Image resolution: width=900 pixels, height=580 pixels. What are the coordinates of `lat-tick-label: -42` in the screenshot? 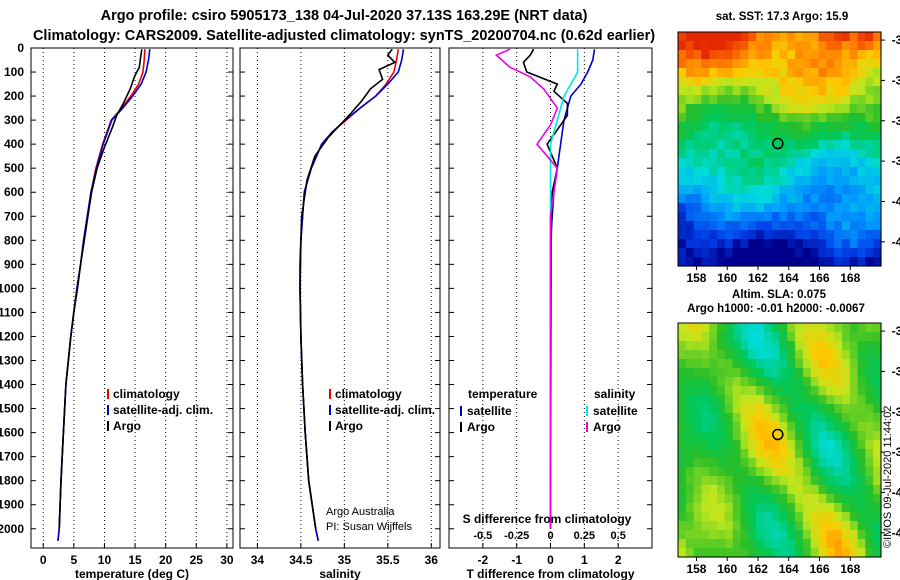 It's located at (896, 533).